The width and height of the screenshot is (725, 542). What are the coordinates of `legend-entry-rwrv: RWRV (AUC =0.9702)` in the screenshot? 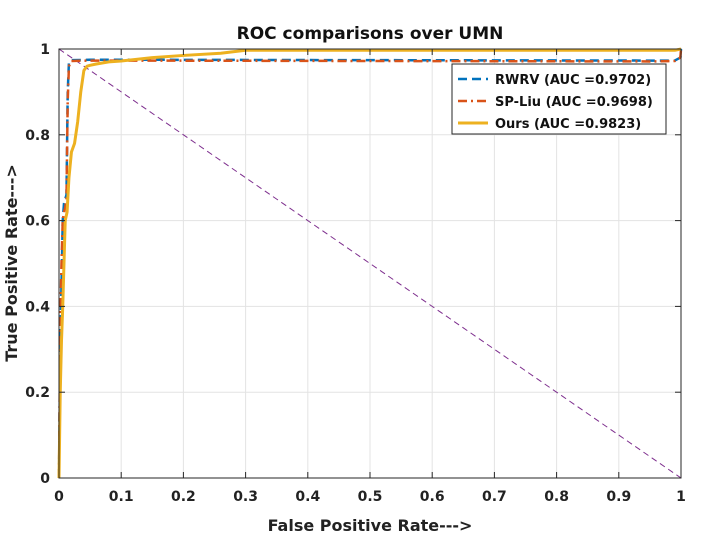 It's located at (554, 80).